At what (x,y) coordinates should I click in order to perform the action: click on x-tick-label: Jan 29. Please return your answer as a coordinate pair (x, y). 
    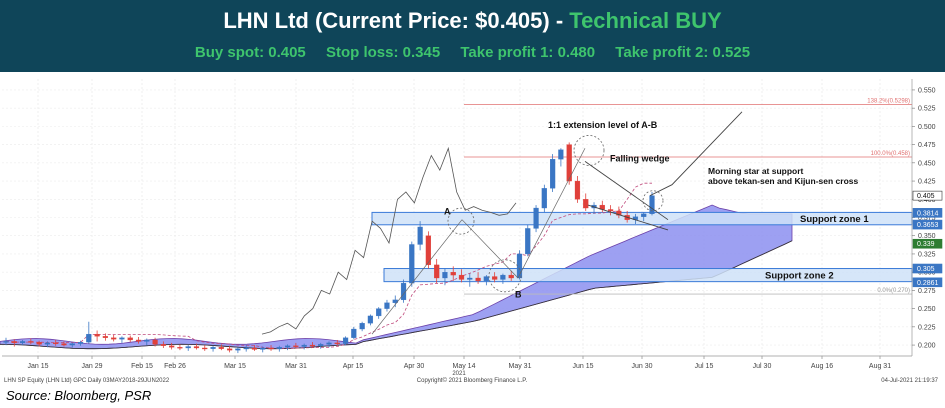
    Looking at the image, I should click on (91, 366).